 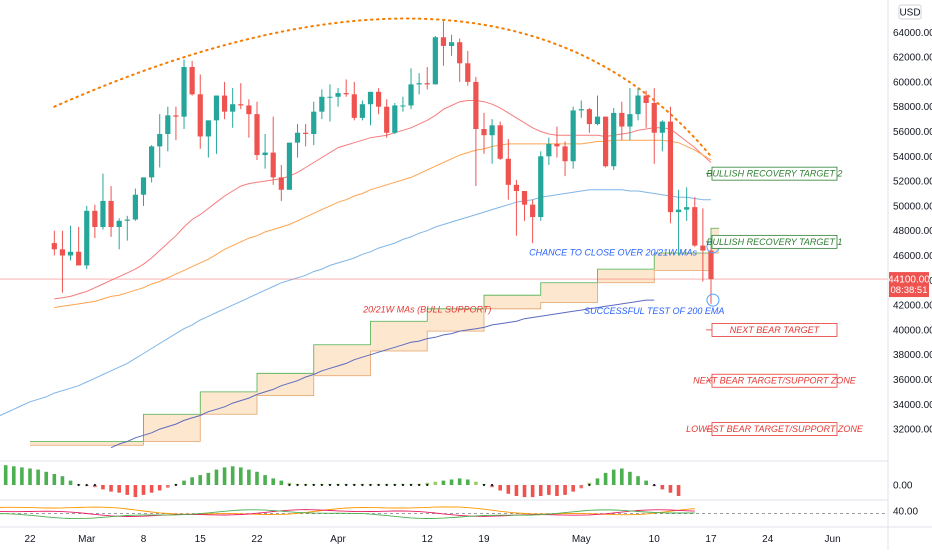 What do you see at coordinates (455, 320) in the screenshot?
I see `bull-band-step` at bounding box center [455, 320].